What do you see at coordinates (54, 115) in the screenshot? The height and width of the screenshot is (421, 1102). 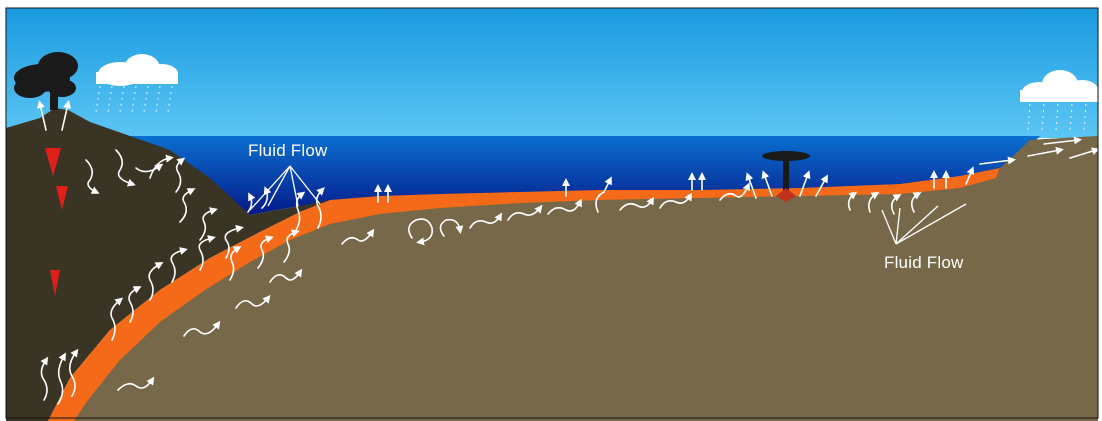 I see `volcano-icon` at bounding box center [54, 115].